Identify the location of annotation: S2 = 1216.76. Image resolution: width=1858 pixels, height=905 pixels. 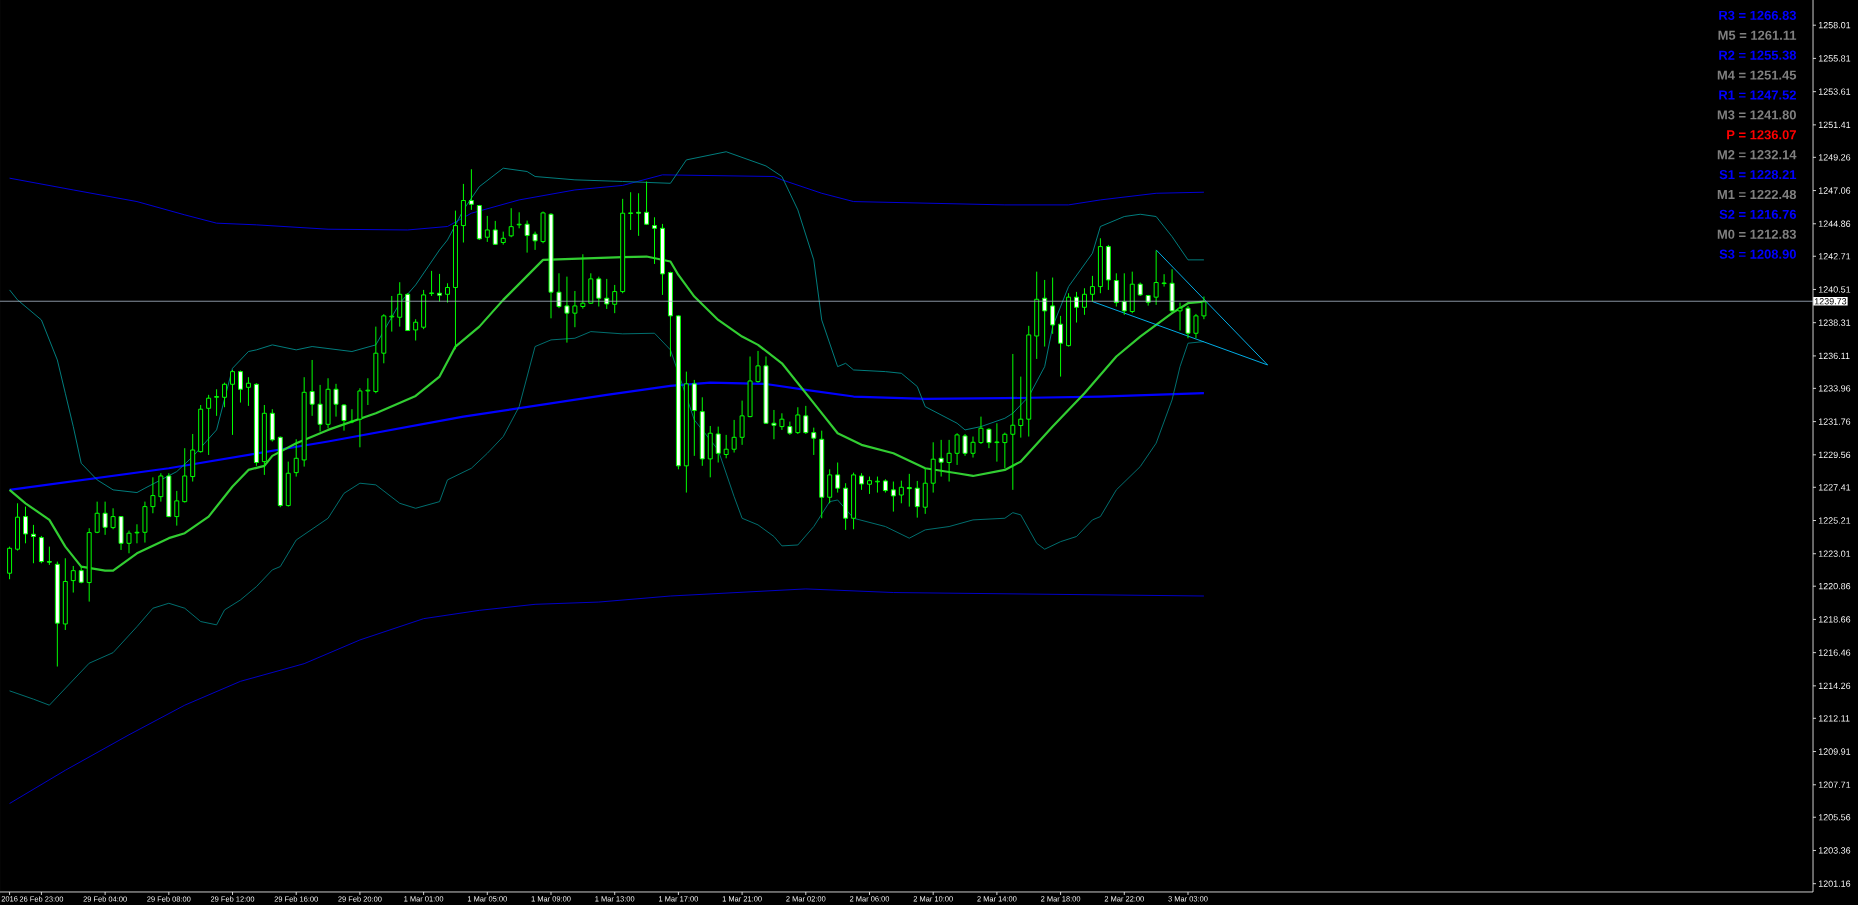
(1758, 214).